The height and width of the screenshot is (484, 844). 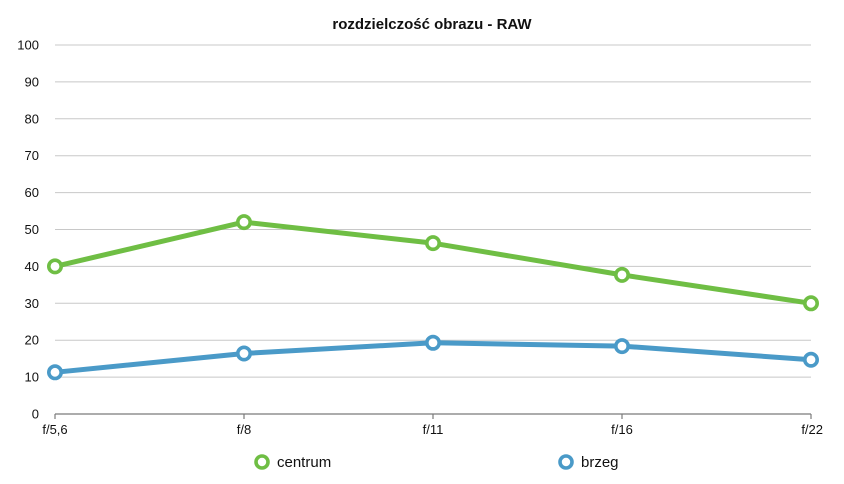 I want to click on y-tick-label: 40, so click(x=32, y=266).